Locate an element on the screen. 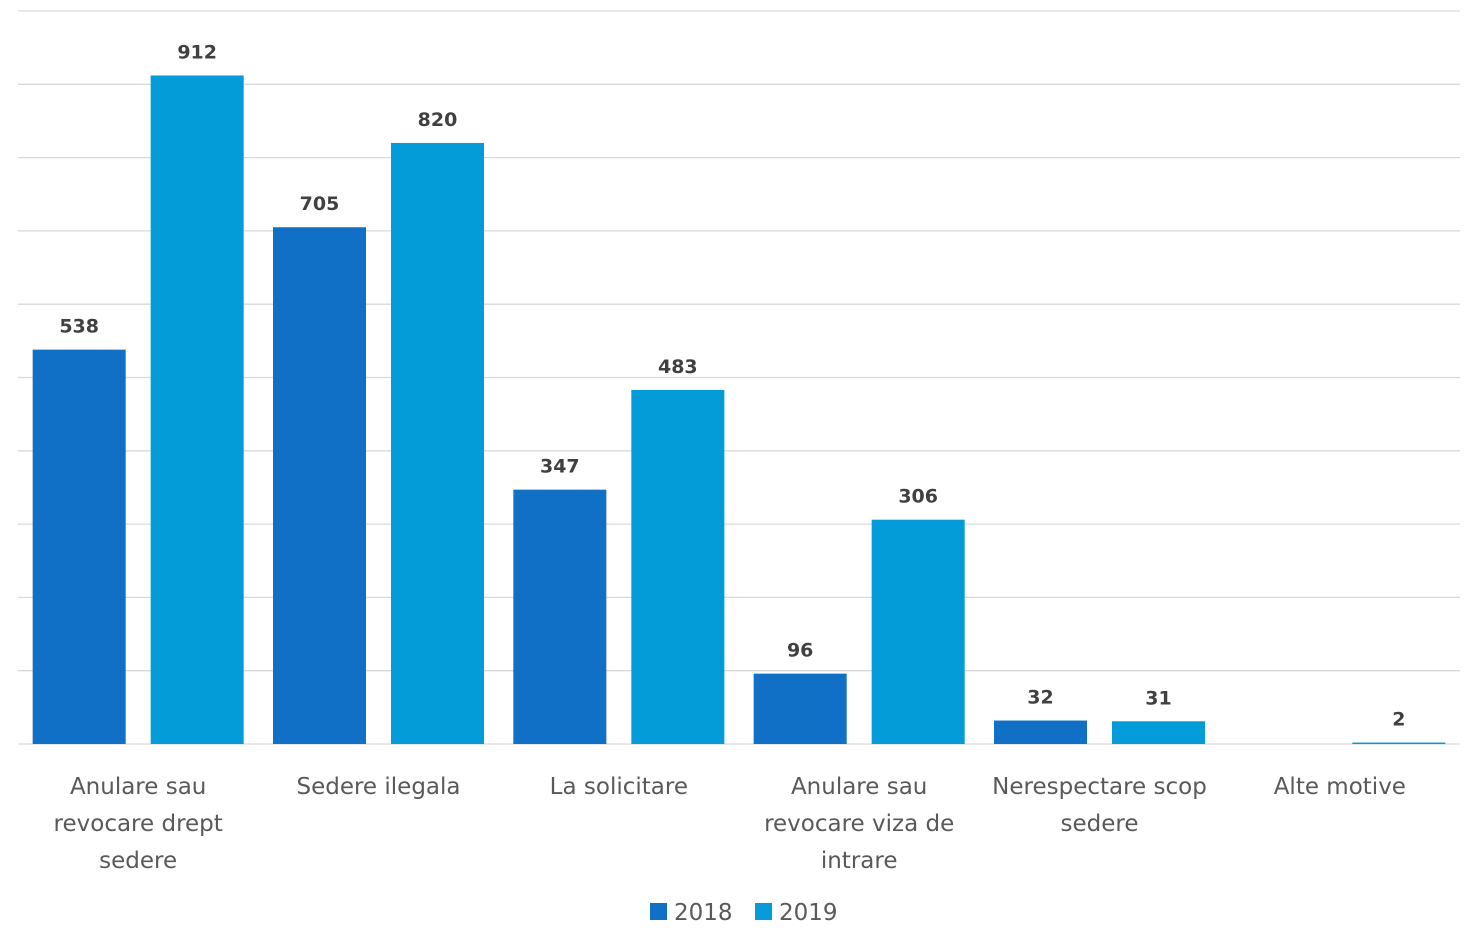 This screenshot has height=932, width=1465. data-label-2018-4: 96 is located at coordinates (800, 651).